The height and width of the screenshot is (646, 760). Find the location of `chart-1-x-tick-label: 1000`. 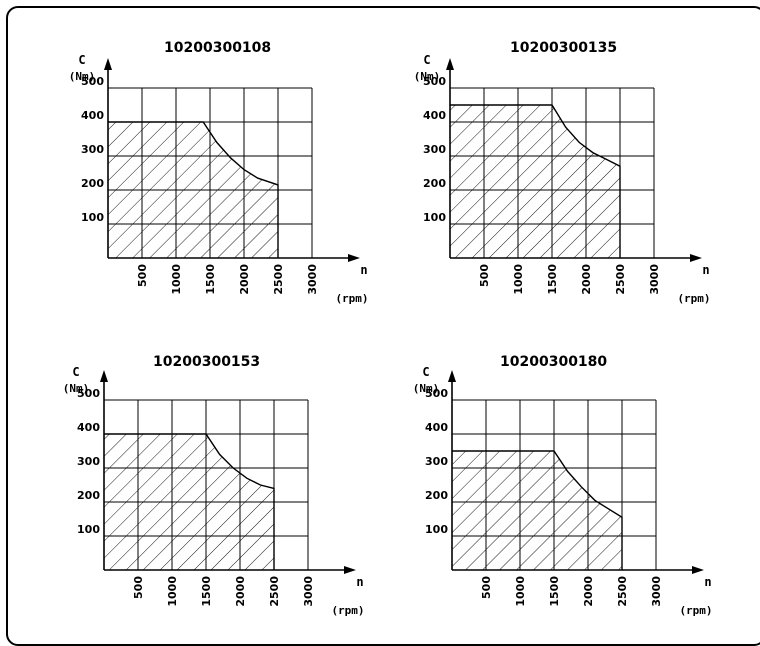

chart-1-x-tick-label: 1000 is located at coordinates (176, 279).